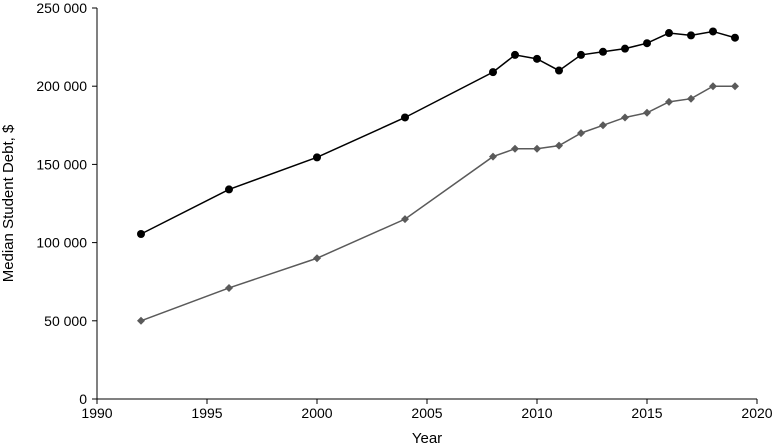 Image resolution: width=775 pixels, height=448 pixels. Describe the element at coordinates (61, 243) in the screenshot. I see `y-tick-label: 100 000` at that location.